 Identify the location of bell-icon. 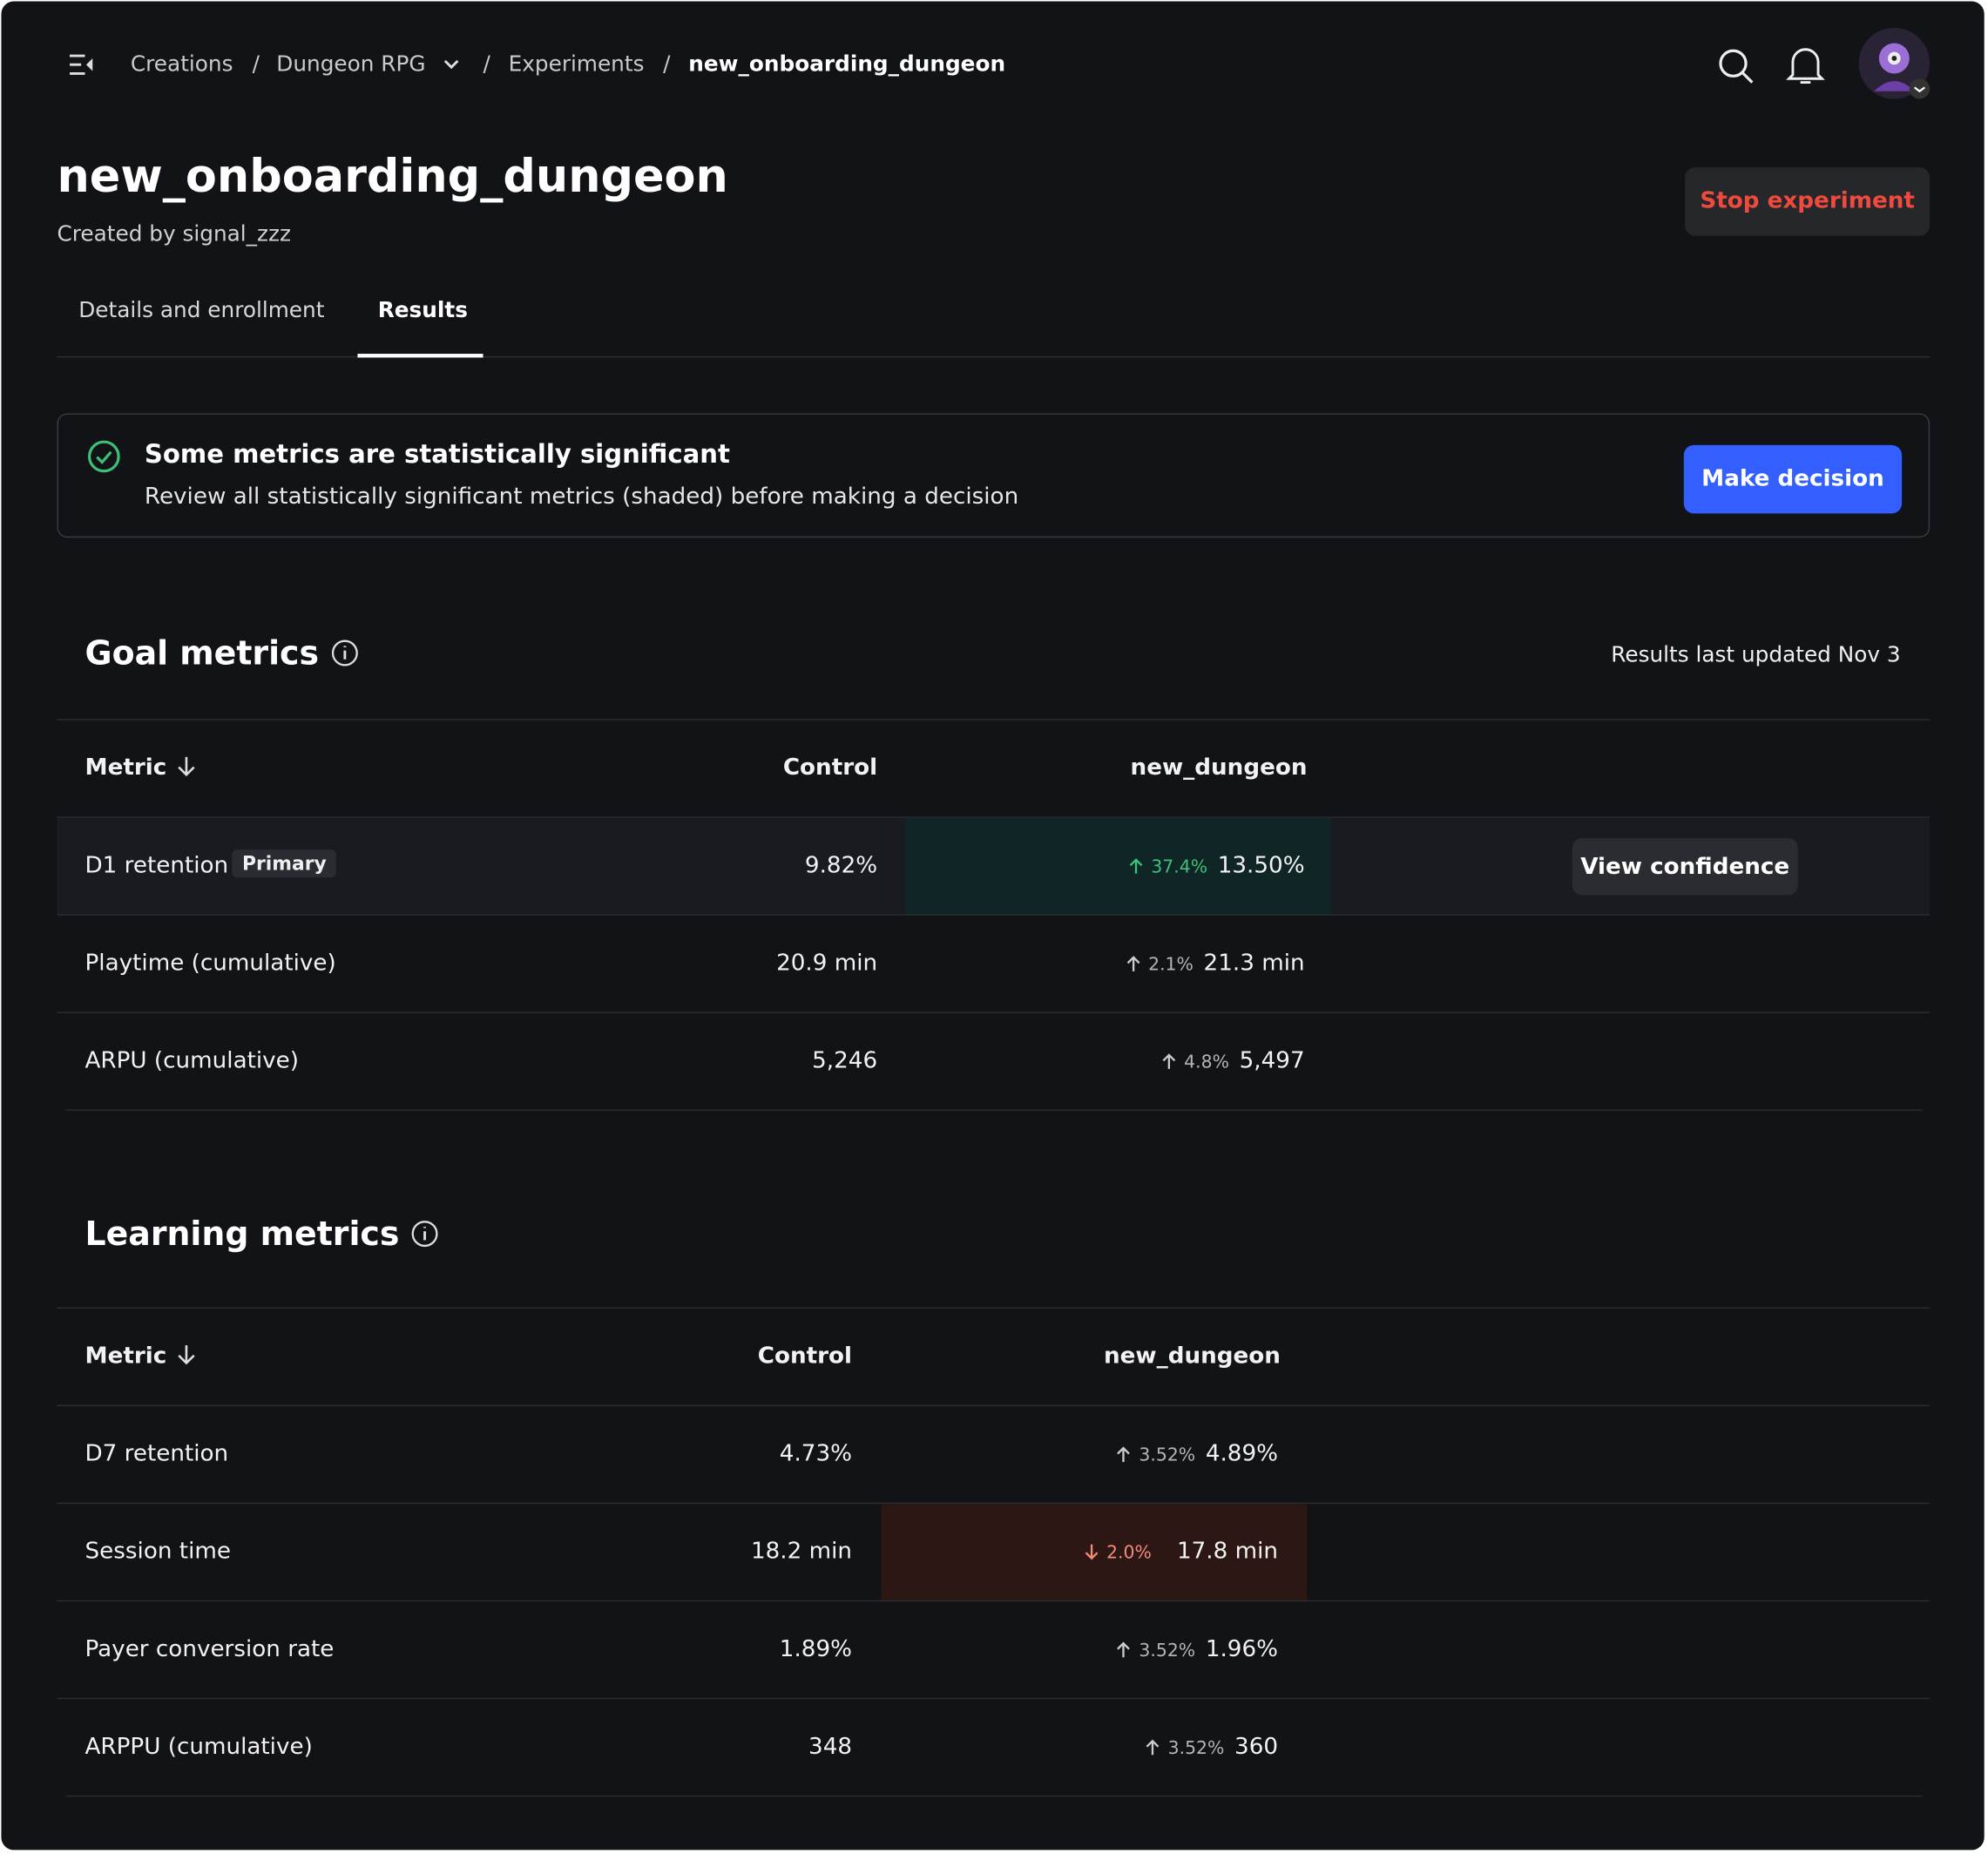
(1805, 65).